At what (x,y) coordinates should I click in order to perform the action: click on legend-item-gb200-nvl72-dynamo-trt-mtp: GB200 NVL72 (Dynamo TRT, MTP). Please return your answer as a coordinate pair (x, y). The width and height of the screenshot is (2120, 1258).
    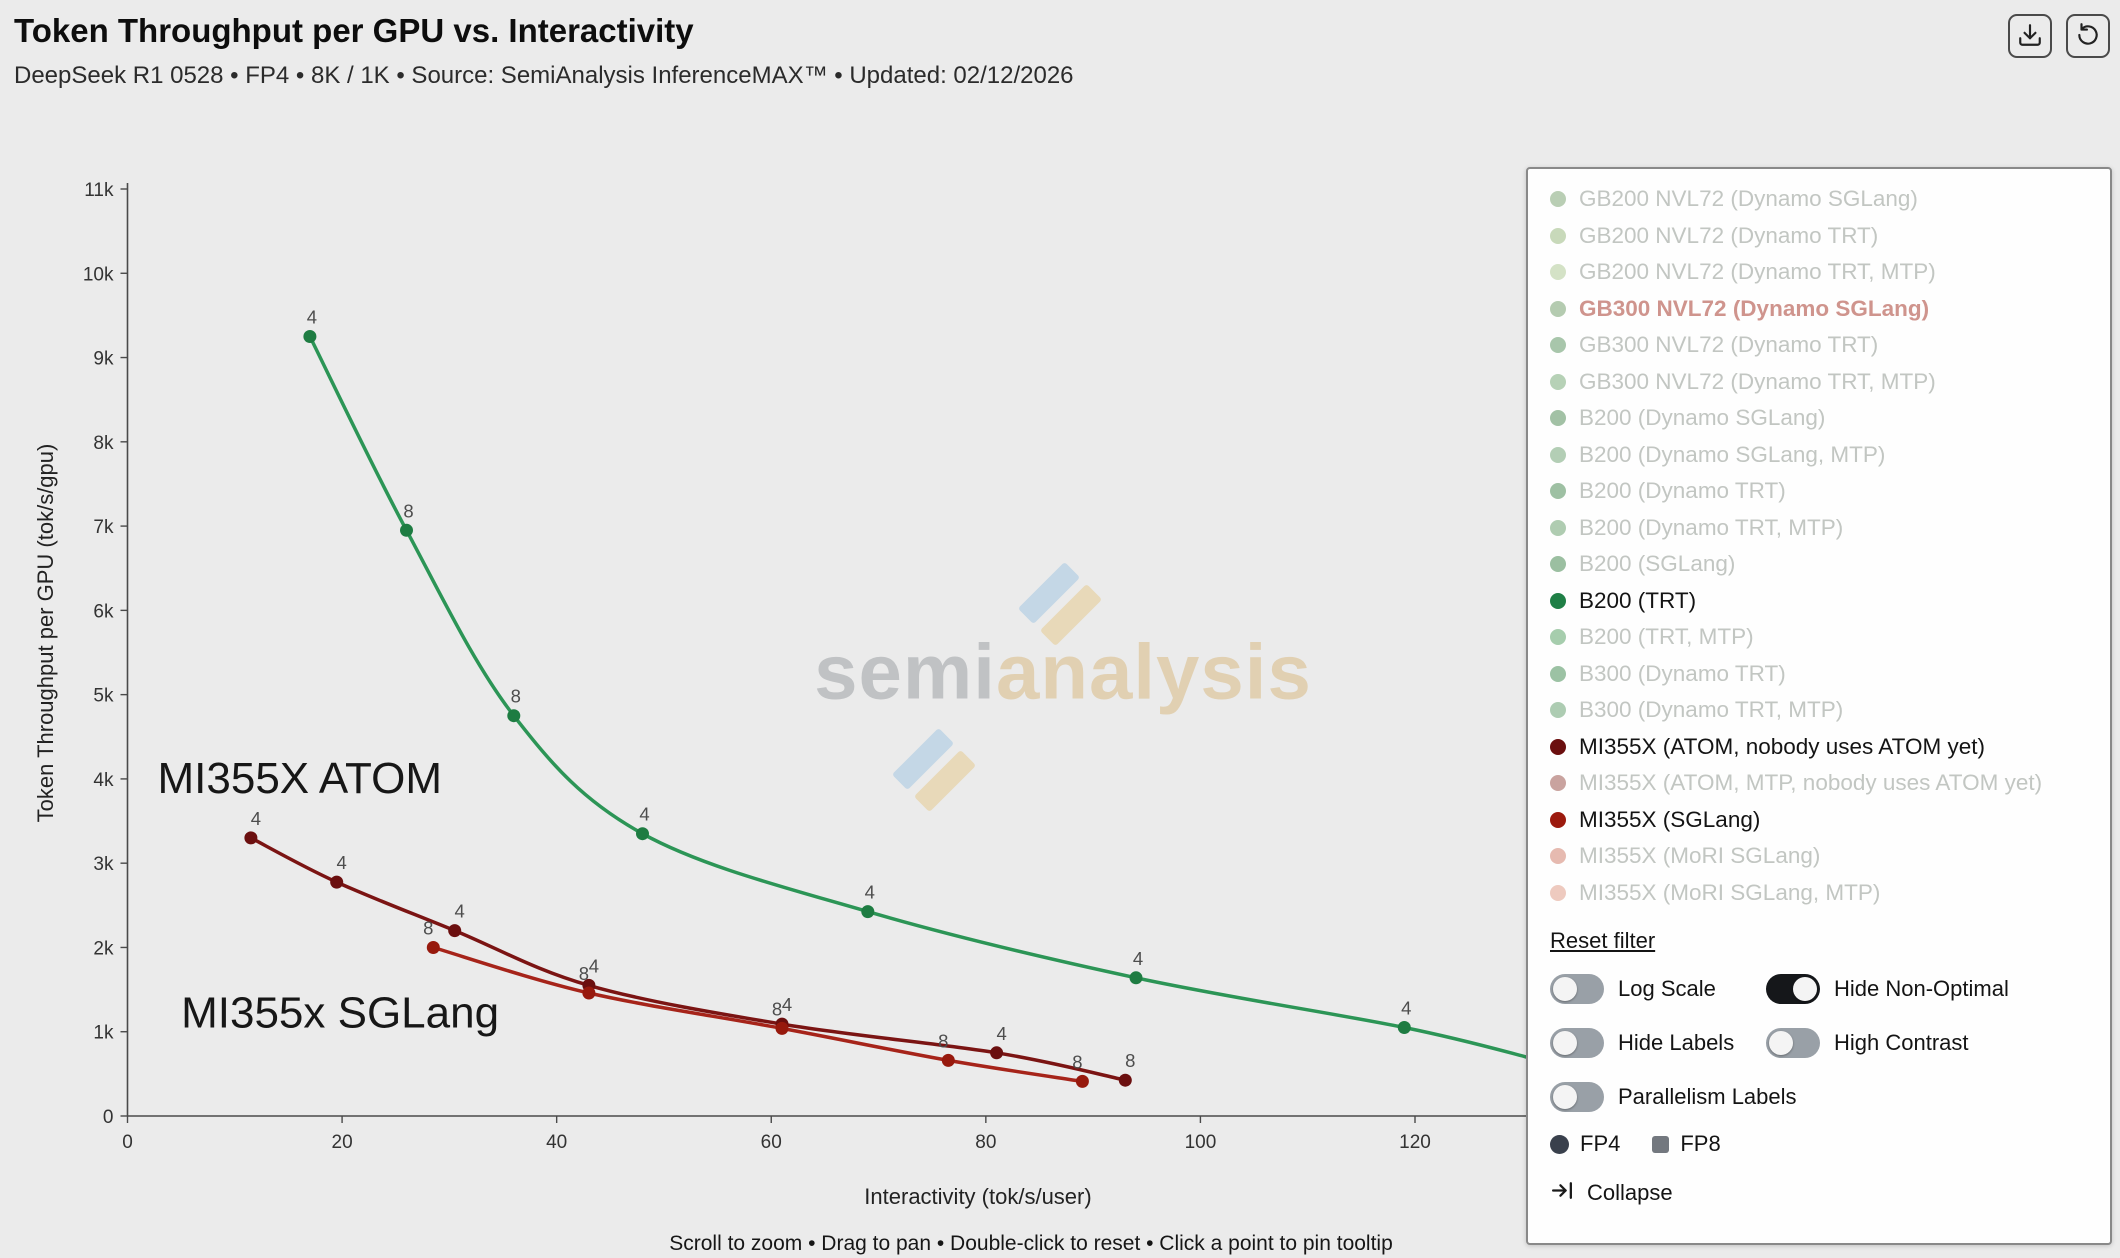
    Looking at the image, I should click on (1819, 272).